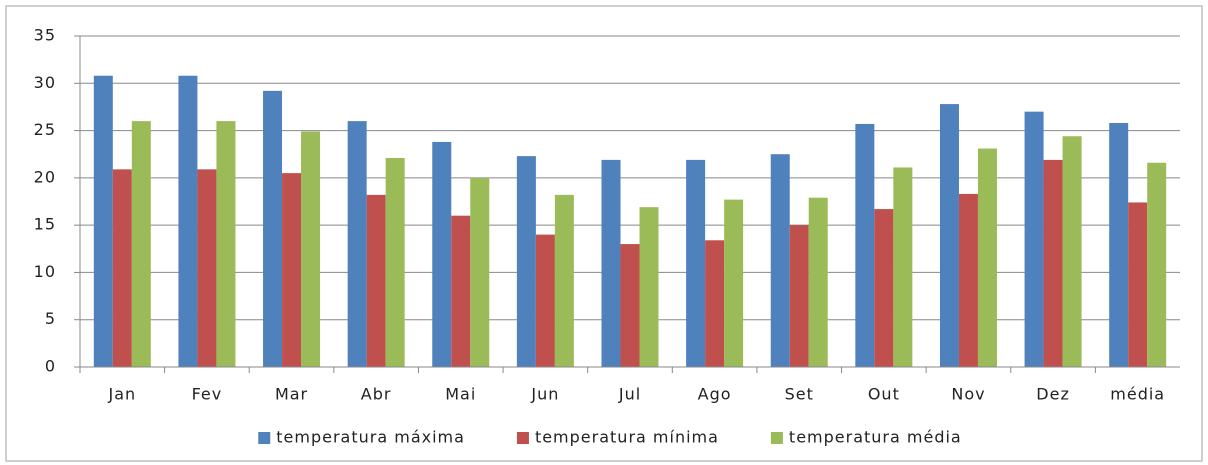 The image size is (1208, 465). I want to click on x-tick-label: média, so click(1137, 394).